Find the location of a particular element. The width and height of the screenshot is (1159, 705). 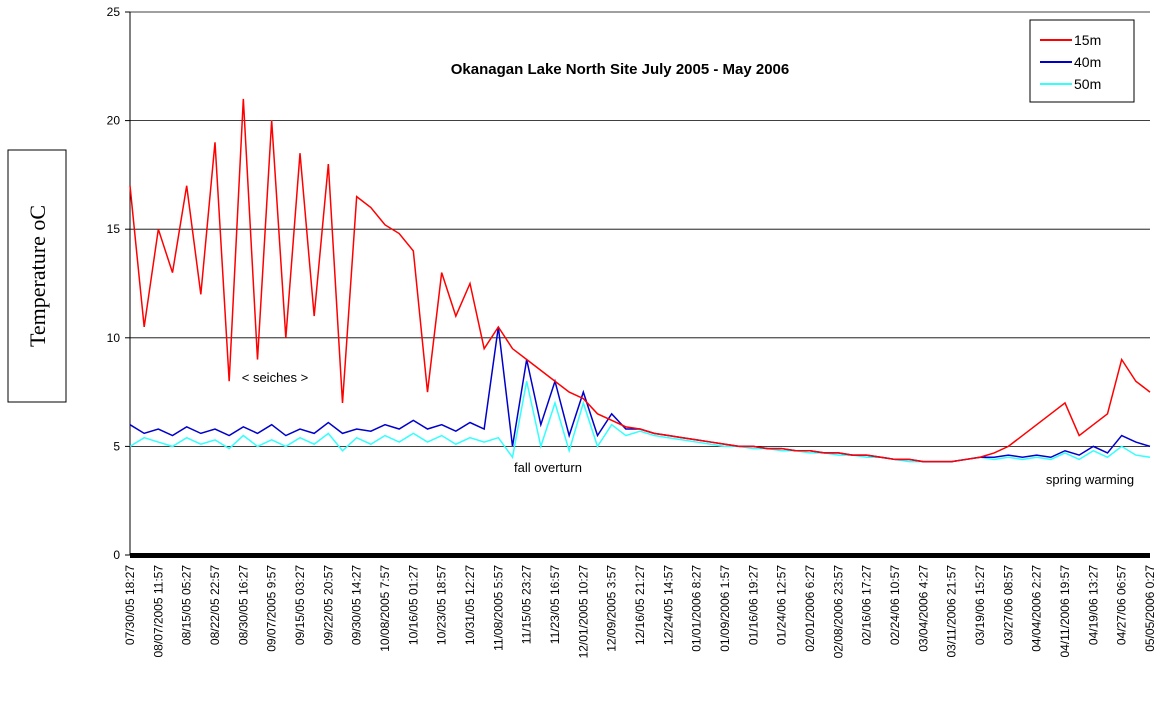

y-tick-label: 0 is located at coordinates (116, 555).